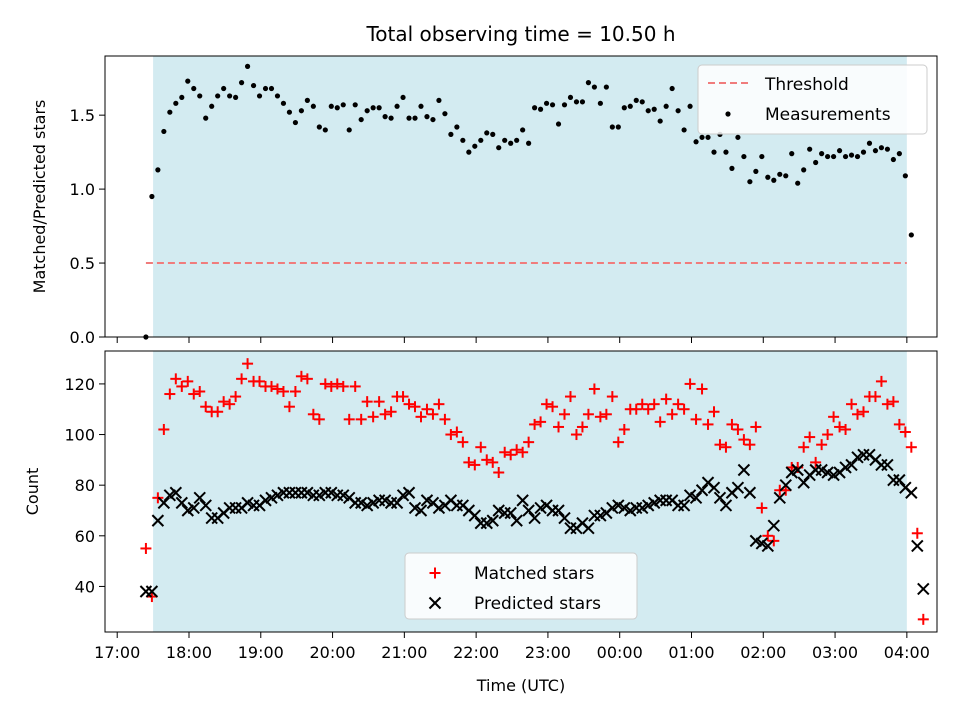 The width and height of the screenshot is (960, 720). What do you see at coordinates (812, 99) in the screenshot?
I see `ratio-legend: Threshold Measurements` at bounding box center [812, 99].